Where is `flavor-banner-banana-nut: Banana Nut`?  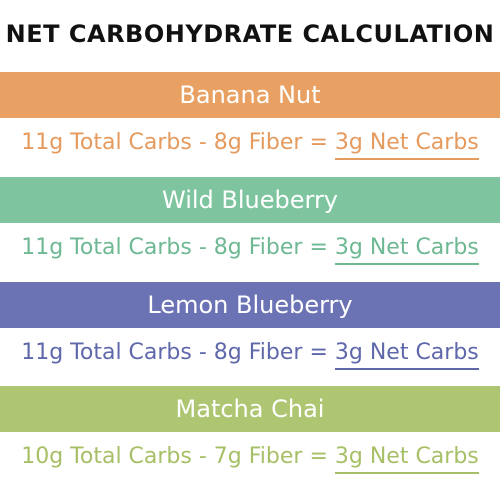 flavor-banner-banana-nut: Banana Nut is located at coordinates (250, 95).